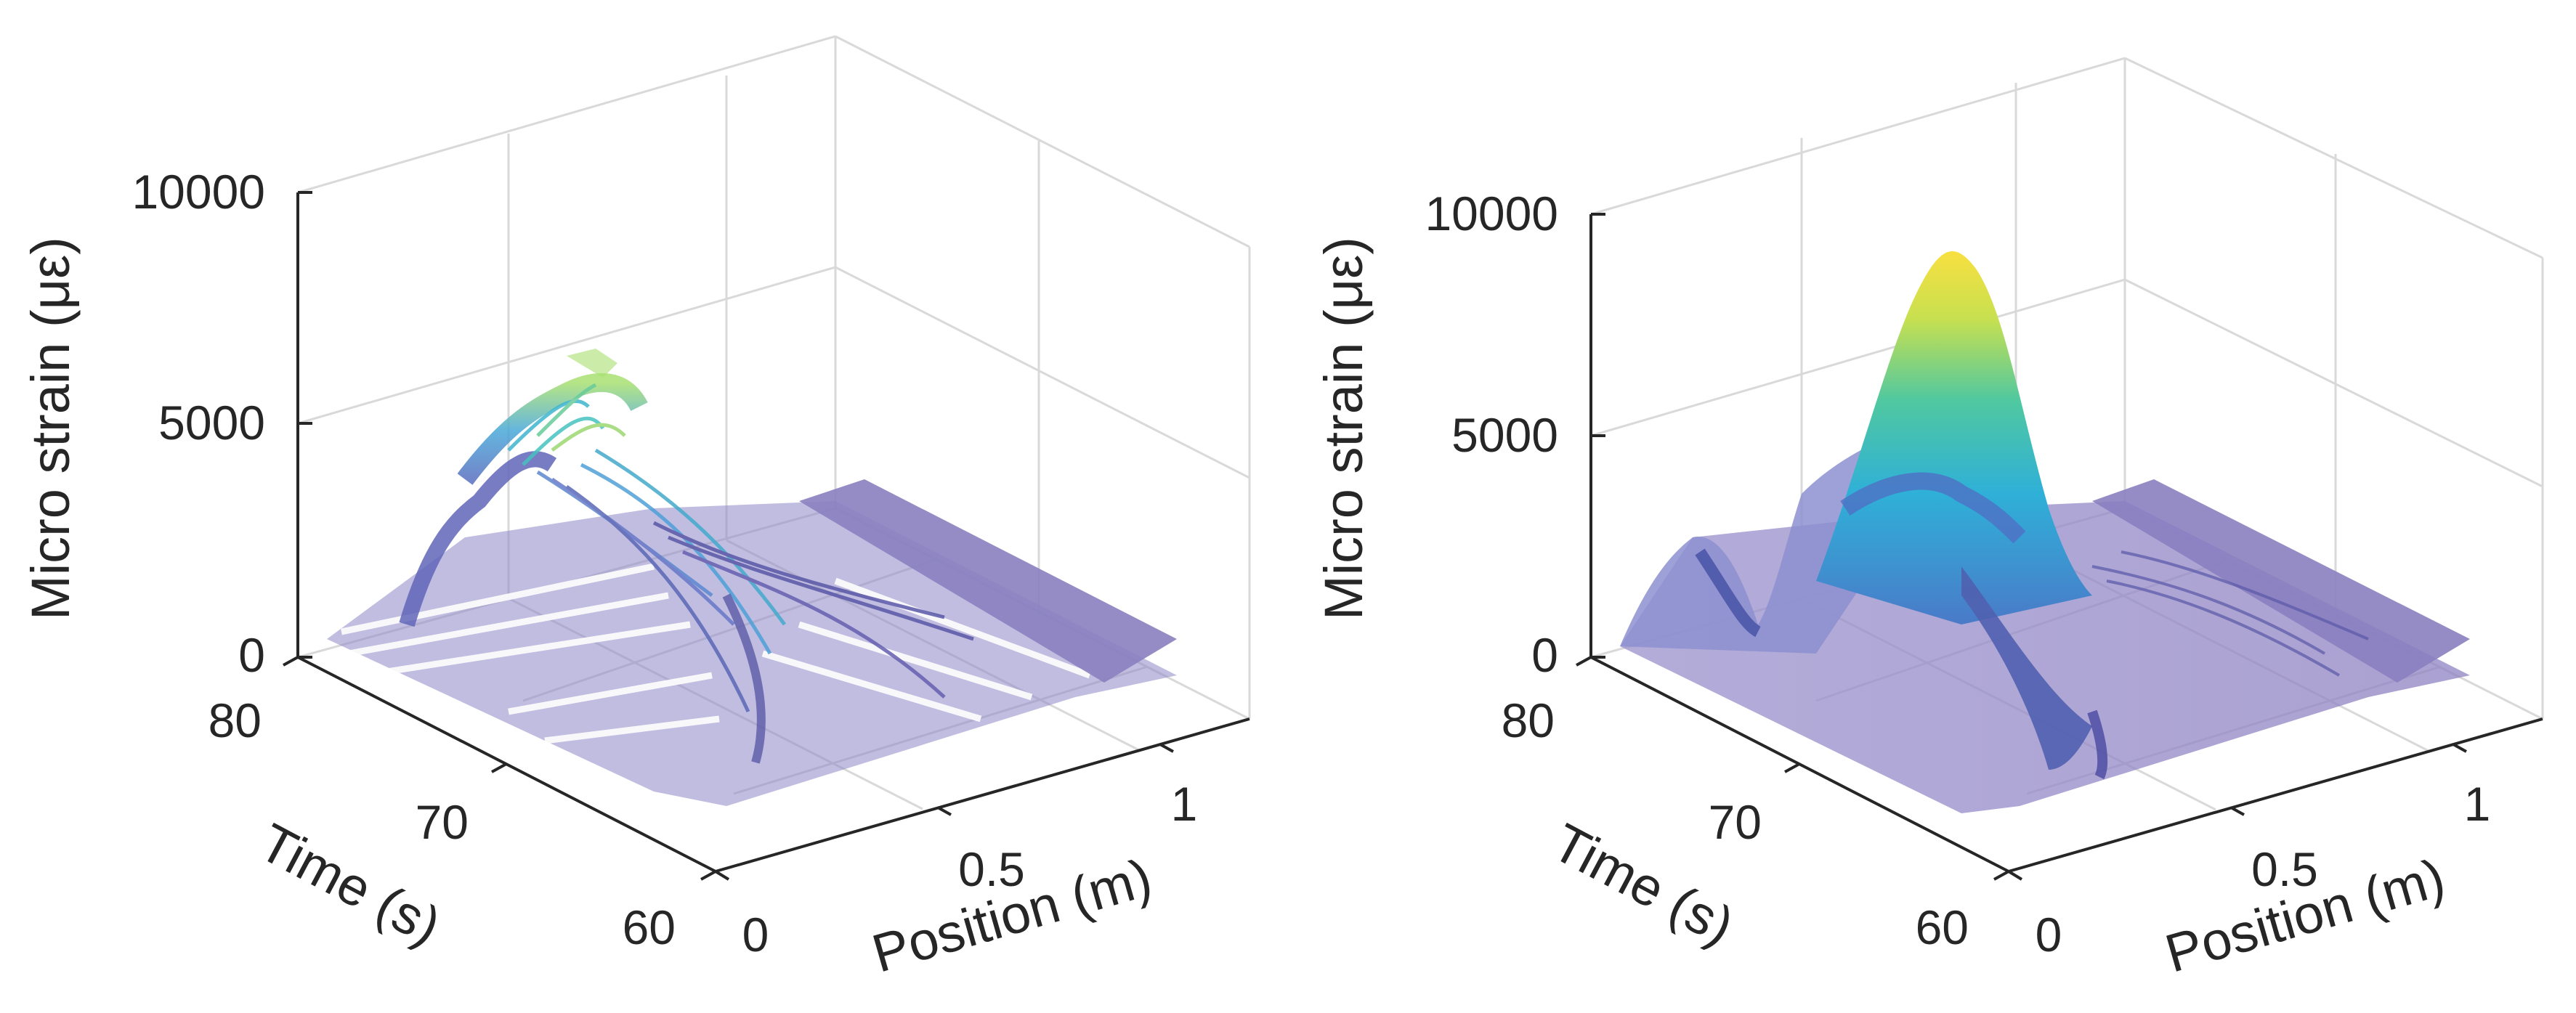  What do you see at coordinates (2477, 804) in the screenshot?
I see `xtick-right-1: 1` at bounding box center [2477, 804].